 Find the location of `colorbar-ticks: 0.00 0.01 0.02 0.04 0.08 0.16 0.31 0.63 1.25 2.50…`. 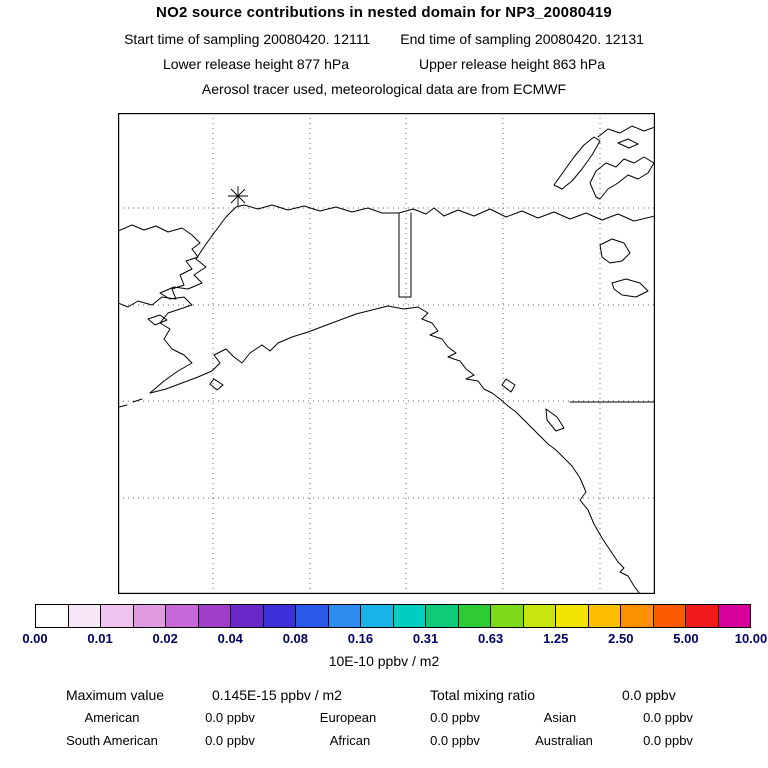

colorbar-ticks: 0.00 0.01 0.02 0.04 0.08 0.16 0.31 0.63 1.25 2.50… is located at coordinates (384, 639).